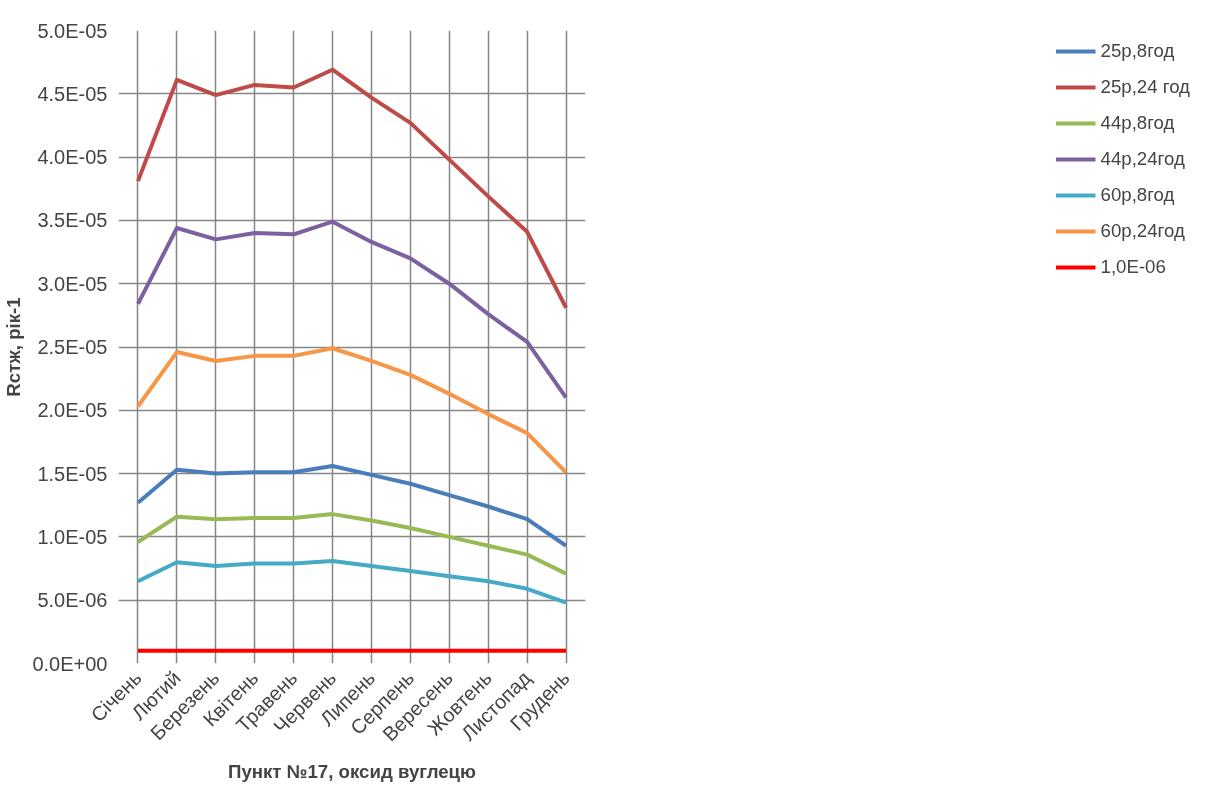 The width and height of the screenshot is (1211, 794). Describe the element at coordinates (72, 157) in the screenshot. I see `y-tick-label: 4.0E-05` at that location.